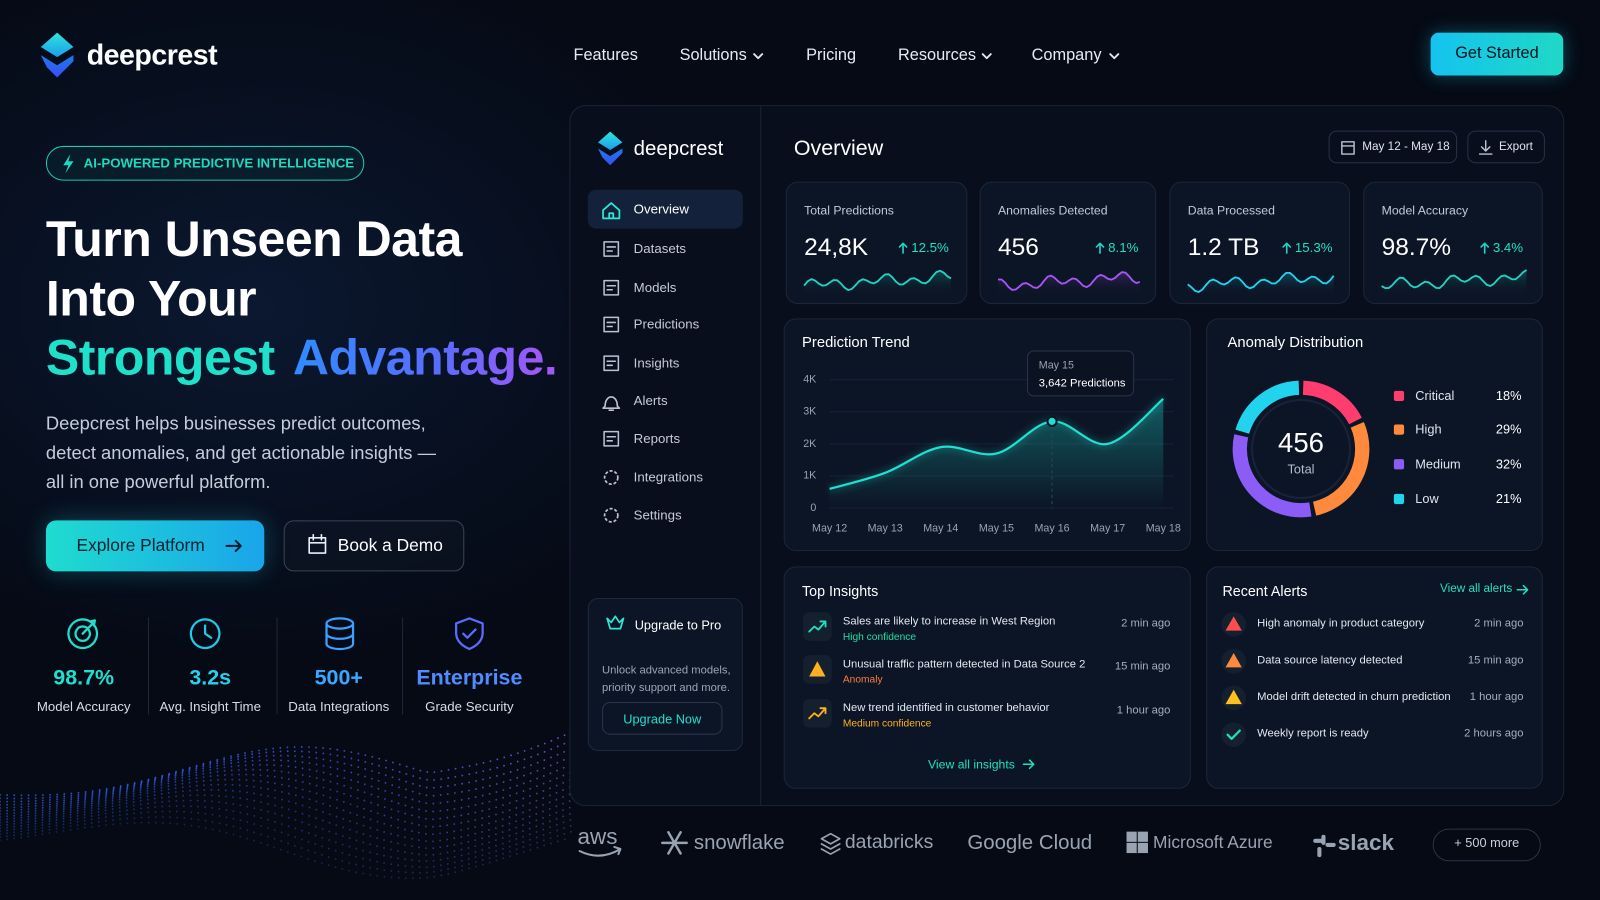 This screenshot has height=900, width=1600. Describe the element at coordinates (597, 836) in the screenshot. I see `partner-logo: aws` at that location.